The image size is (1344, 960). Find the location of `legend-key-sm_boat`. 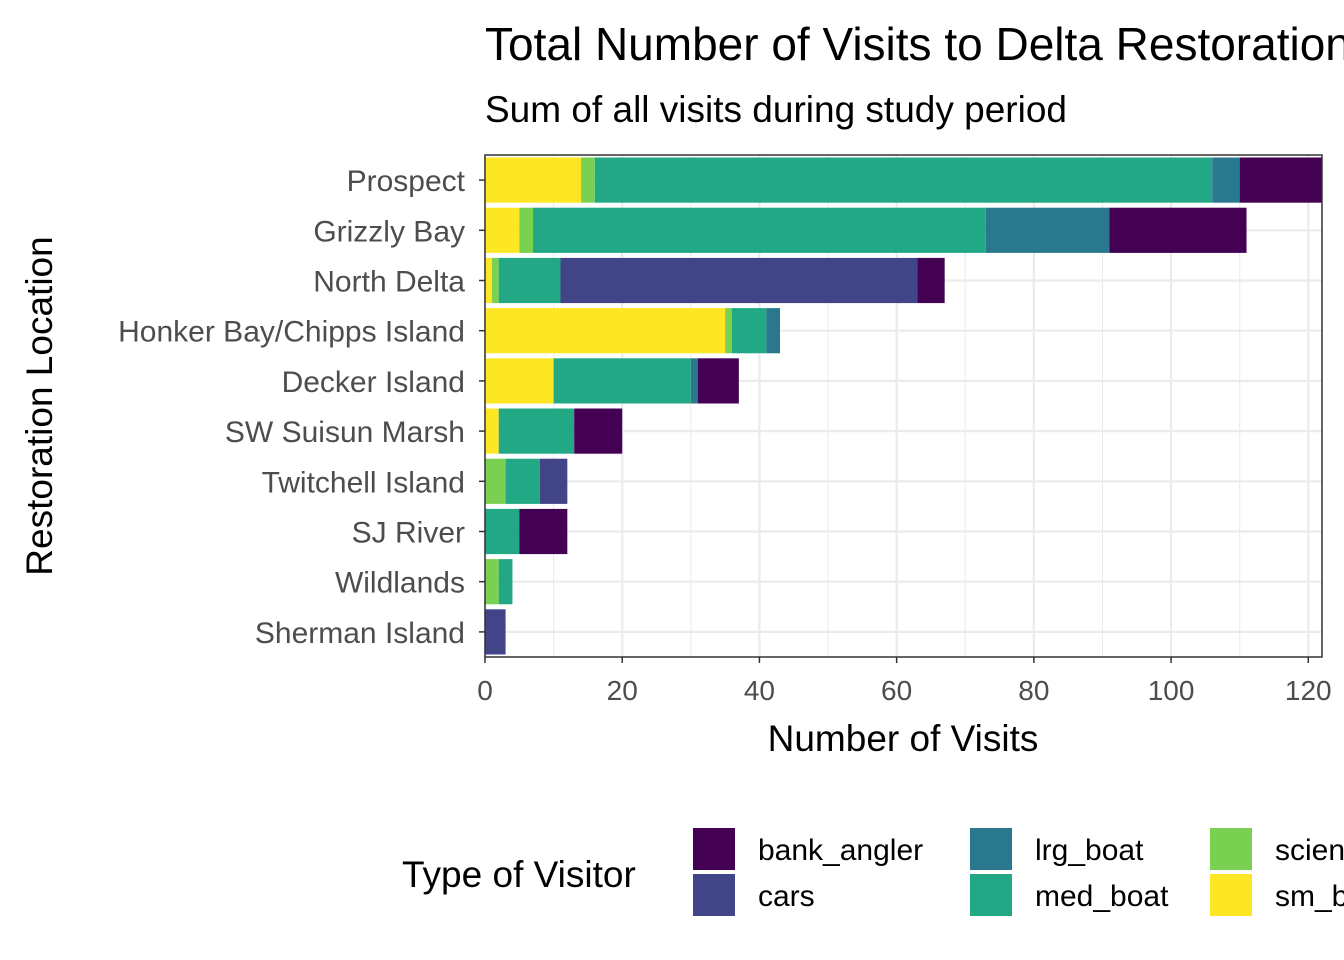

legend-key-sm_boat is located at coordinates (1231, 895).